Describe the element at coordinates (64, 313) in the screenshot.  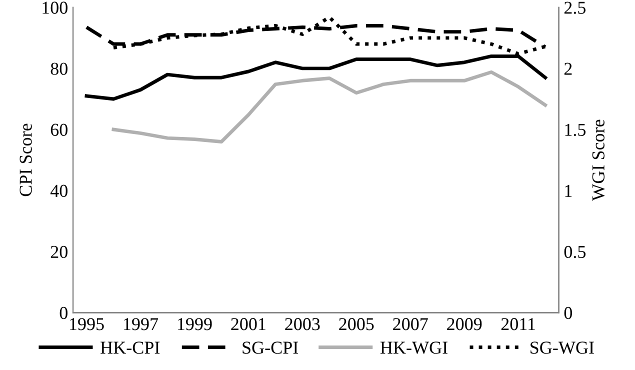
I see `y-tick-label: 0` at that location.